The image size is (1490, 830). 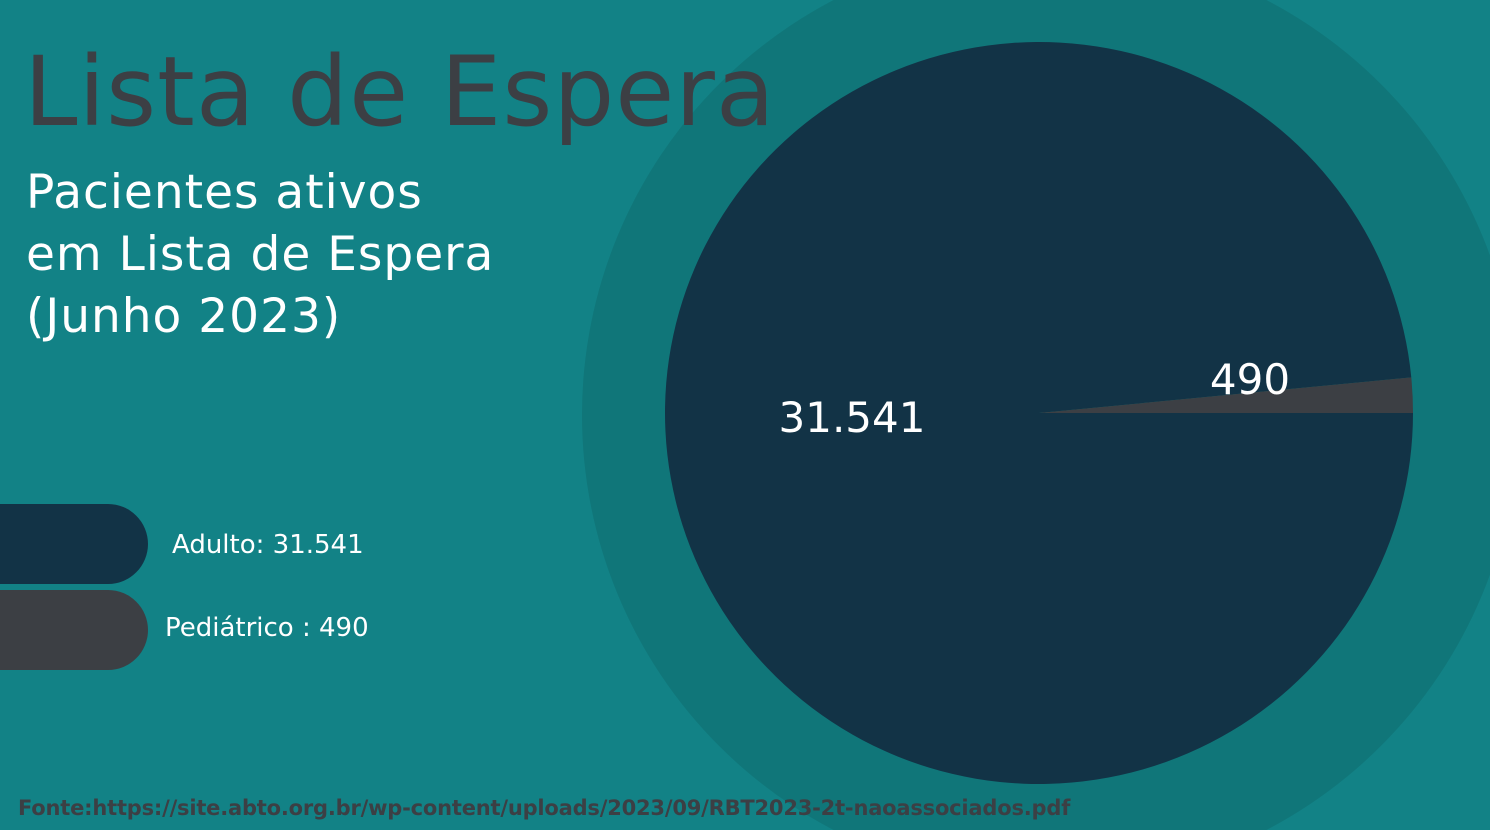 I want to click on legend-swatch-adulto, so click(x=74, y=544).